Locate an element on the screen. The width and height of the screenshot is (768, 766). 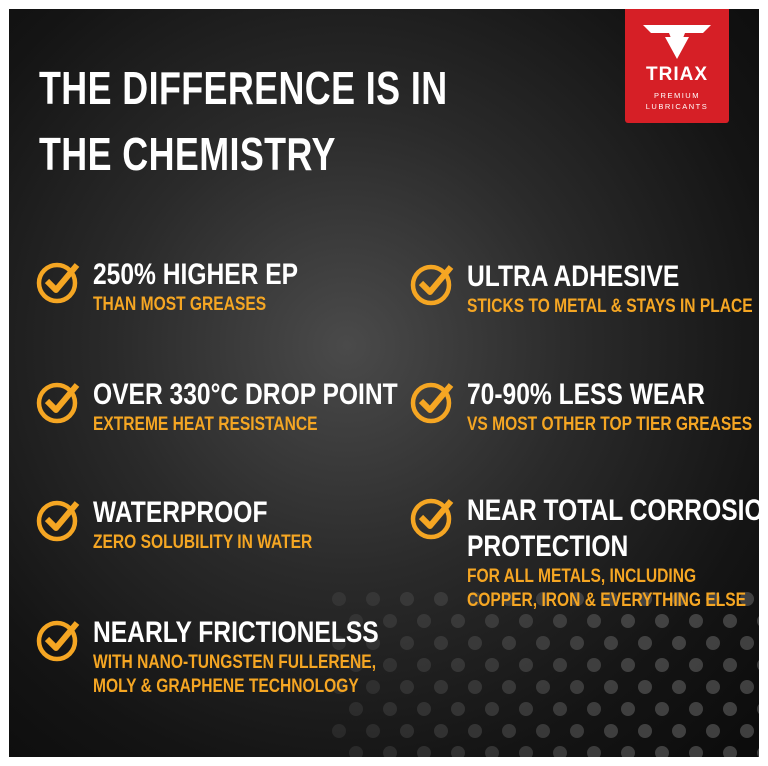
feature-detail: FOR ALL METALS, INCLUDING is located at coordinates (582, 576).